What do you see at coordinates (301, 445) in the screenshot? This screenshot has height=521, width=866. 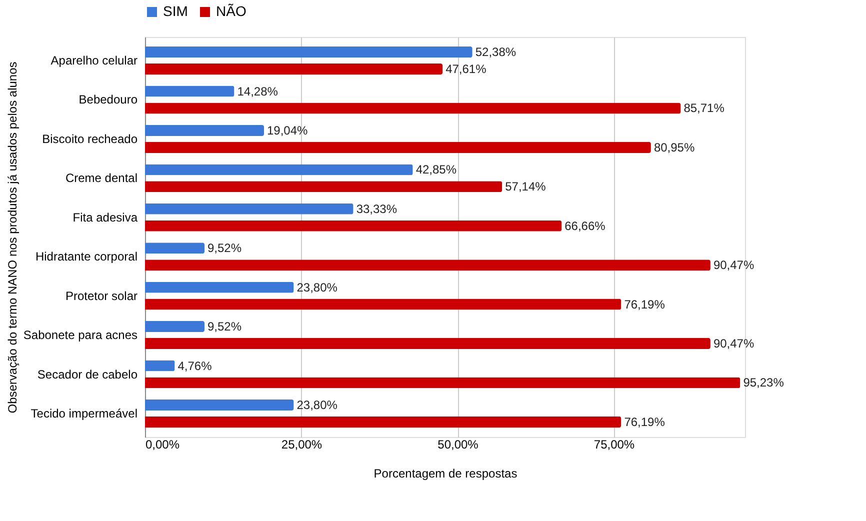 I see `x-tick-label: 25,00%` at bounding box center [301, 445].